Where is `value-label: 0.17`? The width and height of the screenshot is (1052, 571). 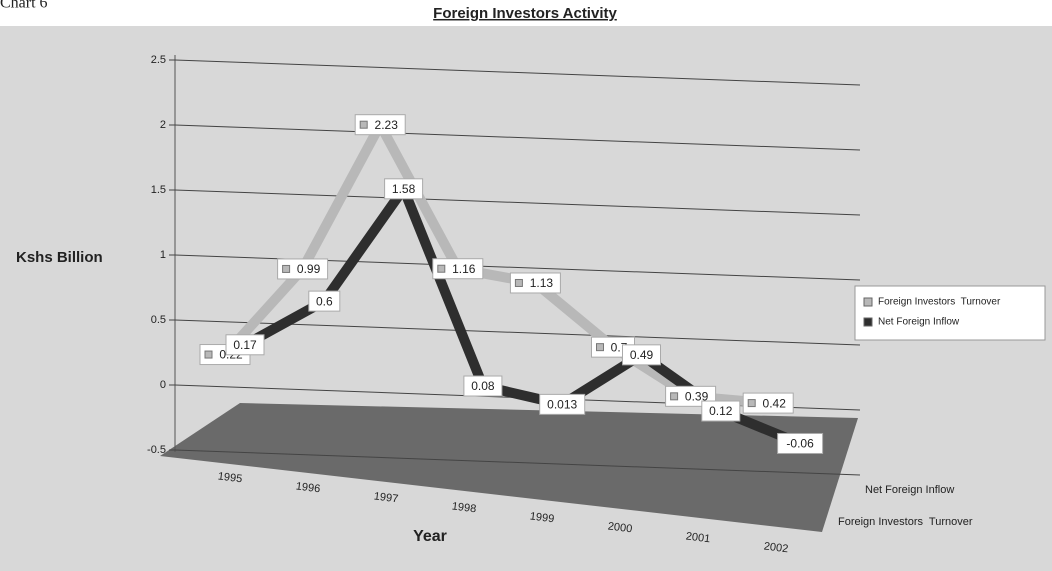 value-label: 0.17 is located at coordinates (245, 345).